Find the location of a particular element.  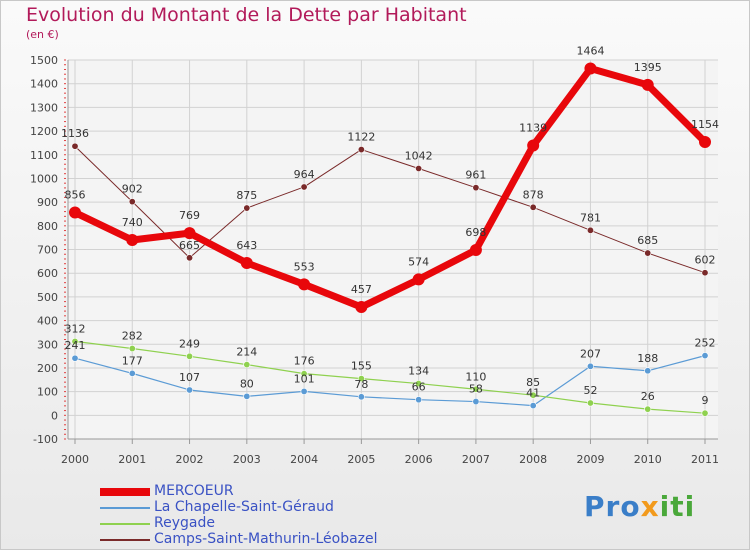

legend-swatch-la-chapelle is located at coordinates (125, 508).